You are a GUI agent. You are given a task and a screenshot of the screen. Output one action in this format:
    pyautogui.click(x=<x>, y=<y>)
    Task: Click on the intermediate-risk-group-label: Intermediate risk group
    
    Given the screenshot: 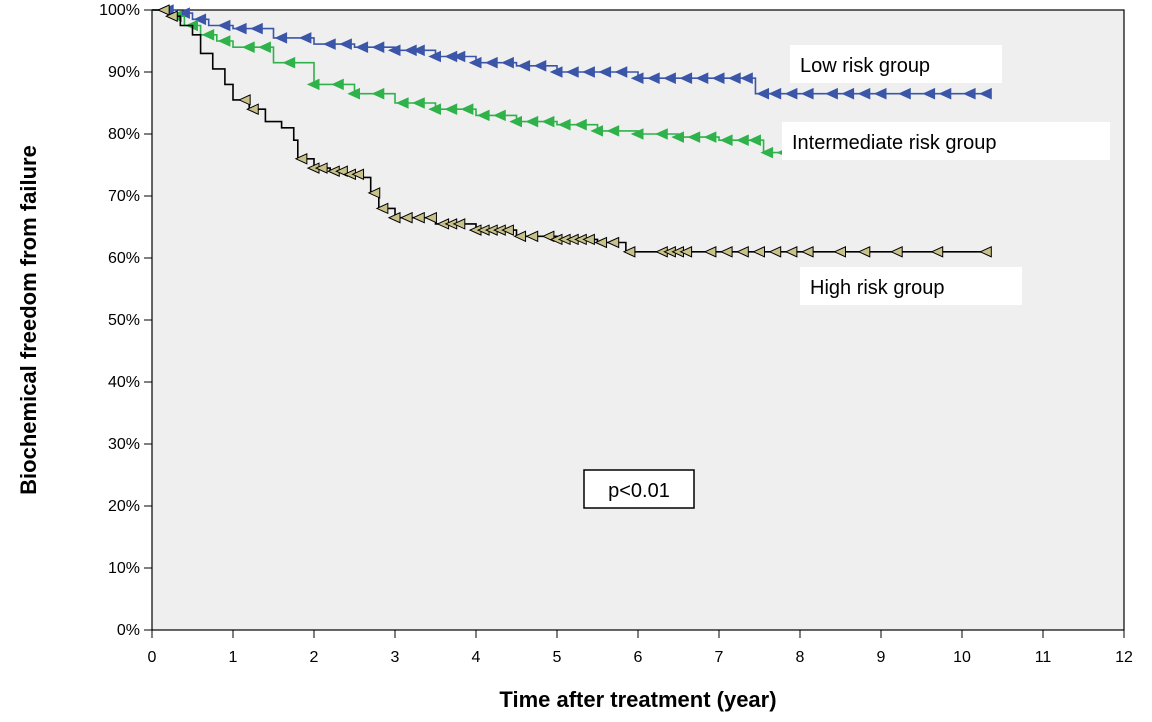 What is the action you would take?
    pyautogui.click(x=894, y=143)
    